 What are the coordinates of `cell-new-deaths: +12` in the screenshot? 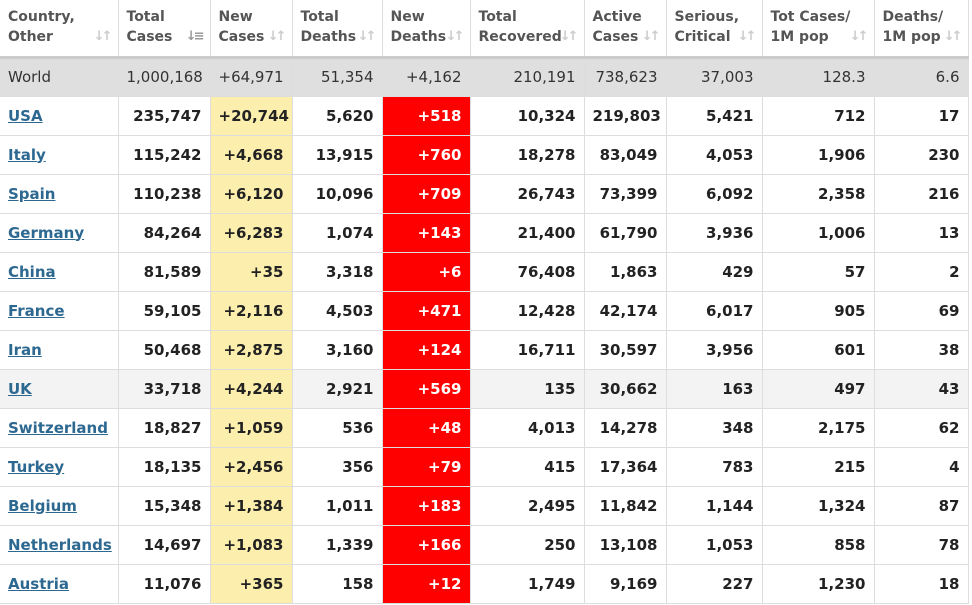 It's located at (426, 584).